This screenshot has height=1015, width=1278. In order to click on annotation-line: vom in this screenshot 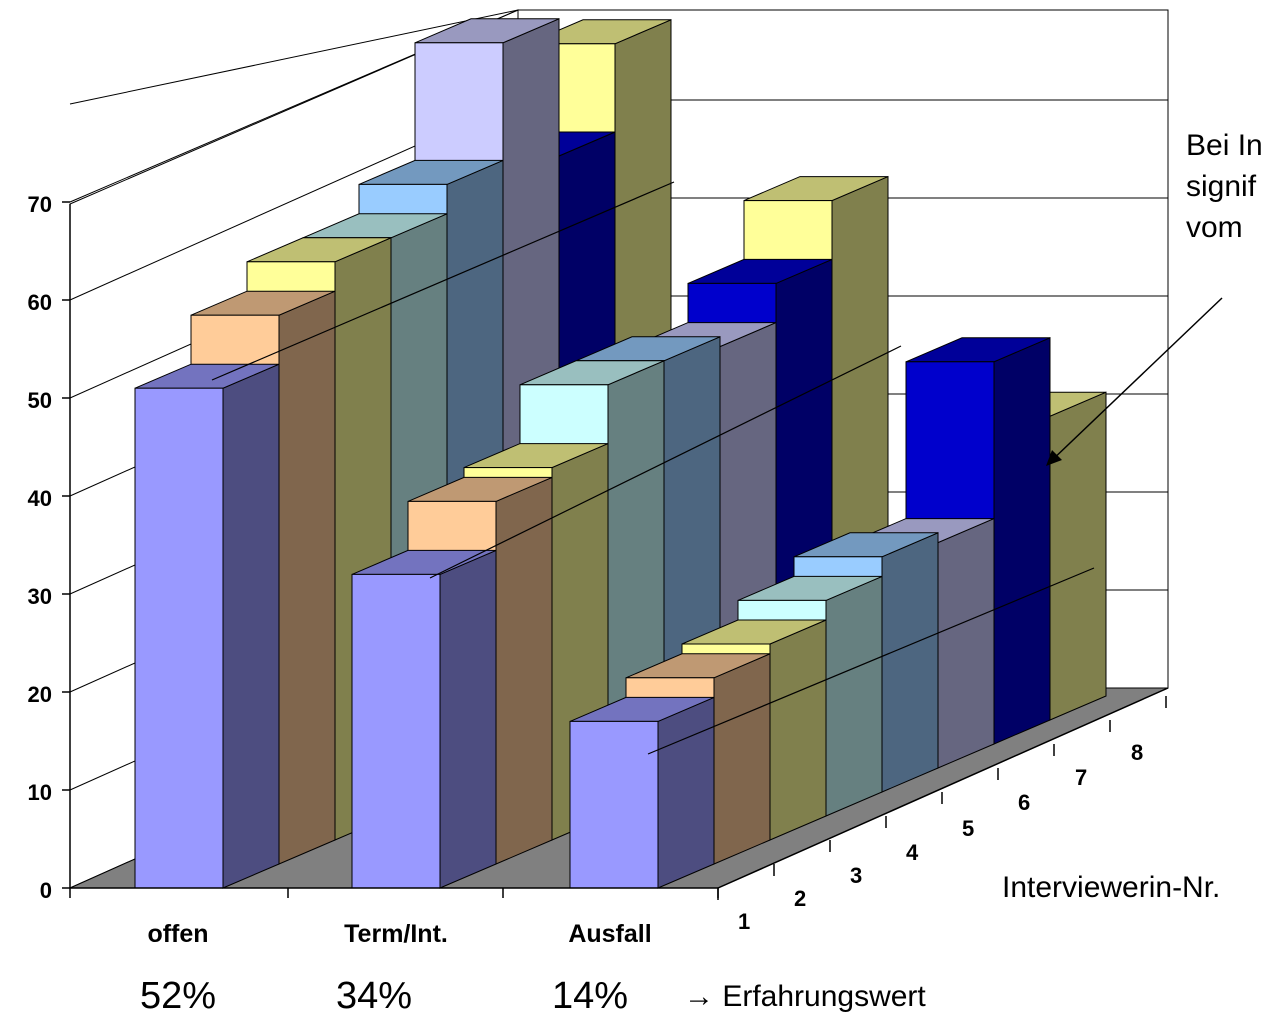, I will do `click(1214, 227)`.